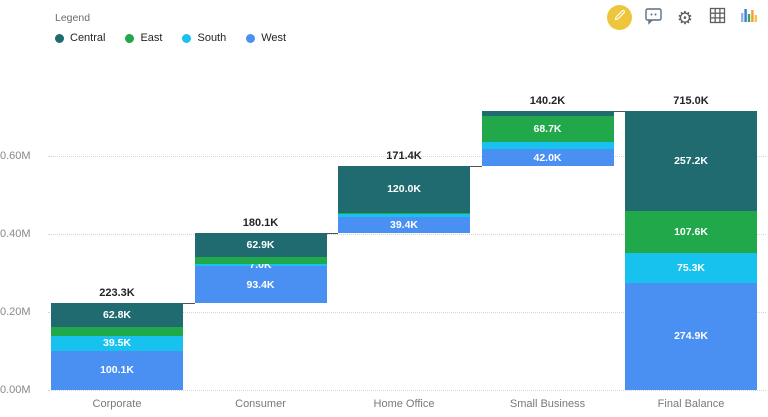 This screenshot has height=417, width=768. What do you see at coordinates (88, 38) in the screenshot?
I see `legend-item-label: Central` at bounding box center [88, 38].